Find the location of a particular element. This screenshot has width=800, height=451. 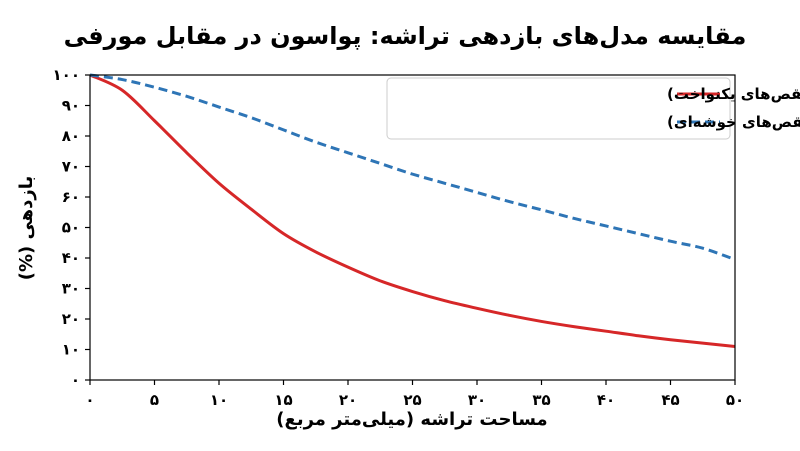

y-tick-label: ۱۰ is located at coordinates (71, 350).